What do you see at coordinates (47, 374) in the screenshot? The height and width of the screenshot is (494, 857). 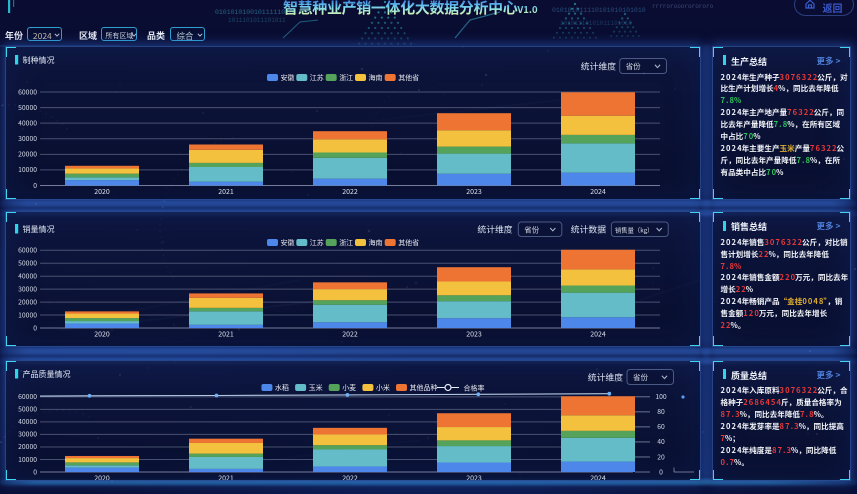 I see `svg-text: 产品质量情况` at bounding box center [47, 374].